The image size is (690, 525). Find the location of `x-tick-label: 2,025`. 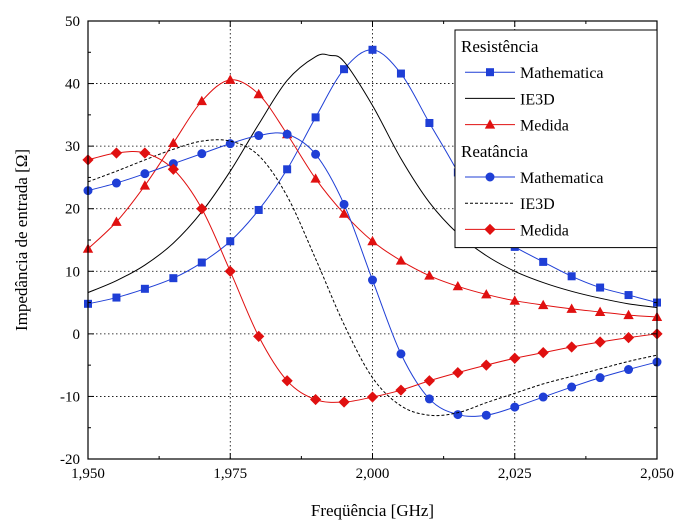

x-tick-label: 2,025 is located at coordinates (515, 474).